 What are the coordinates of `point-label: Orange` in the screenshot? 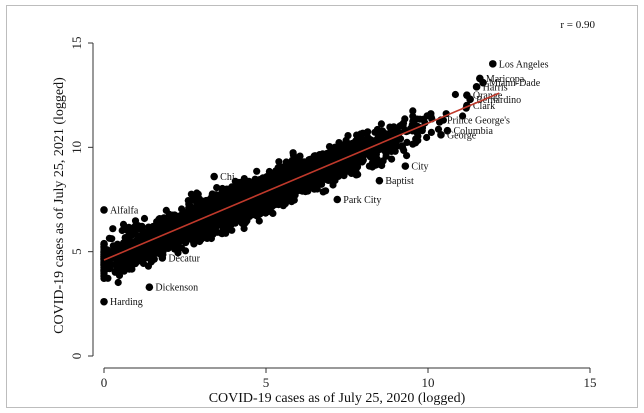 It's located at (488, 96).